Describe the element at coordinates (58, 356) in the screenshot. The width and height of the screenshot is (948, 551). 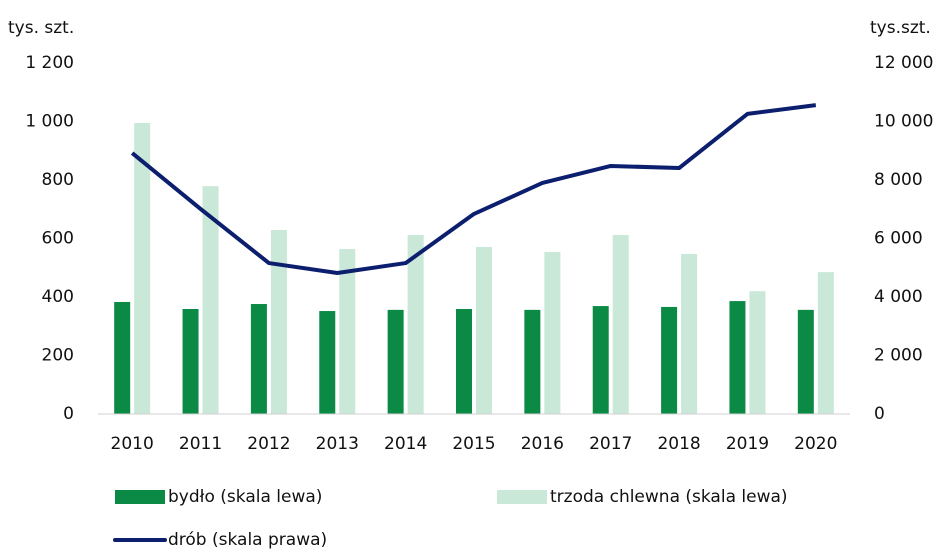
I see `y-tick-label: 200` at that location.